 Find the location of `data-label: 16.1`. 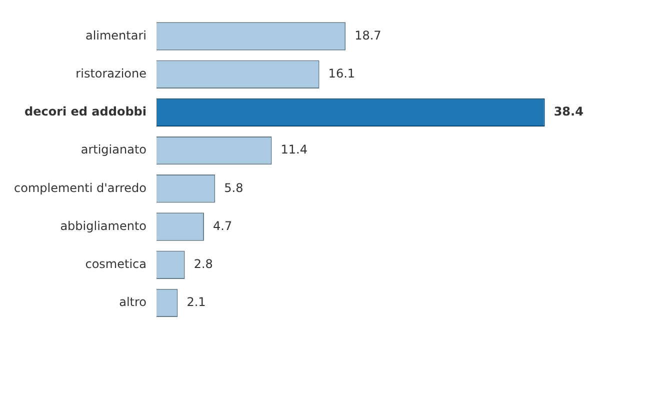

data-label: 16.1 is located at coordinates (342, 73).